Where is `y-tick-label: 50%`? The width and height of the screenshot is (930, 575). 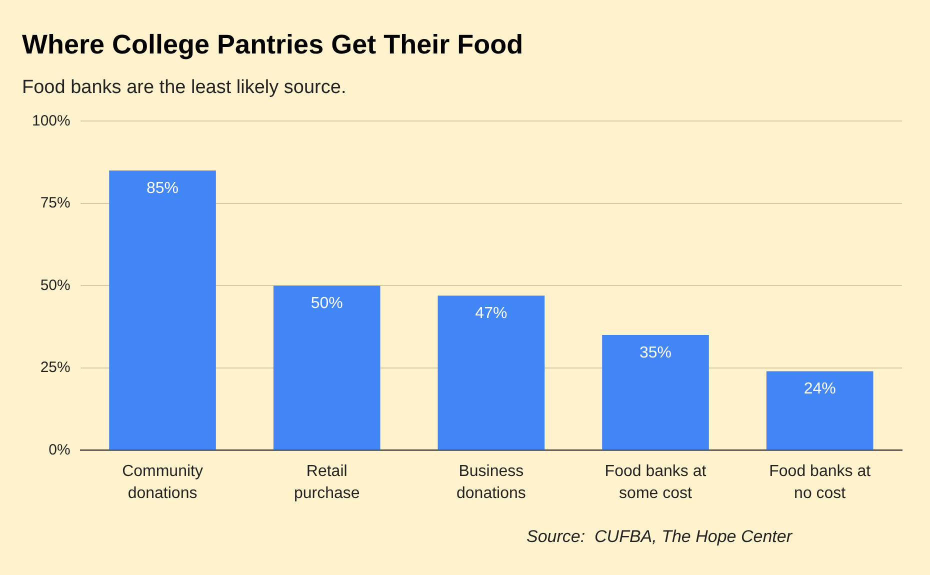 y-tick-label: 50% is located at coordinates (55, 285).